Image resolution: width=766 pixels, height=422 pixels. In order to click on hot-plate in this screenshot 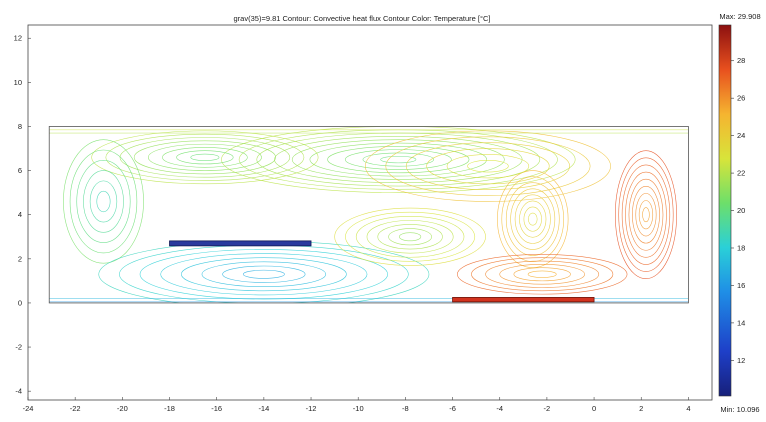, I will do `click(523, 300)`.